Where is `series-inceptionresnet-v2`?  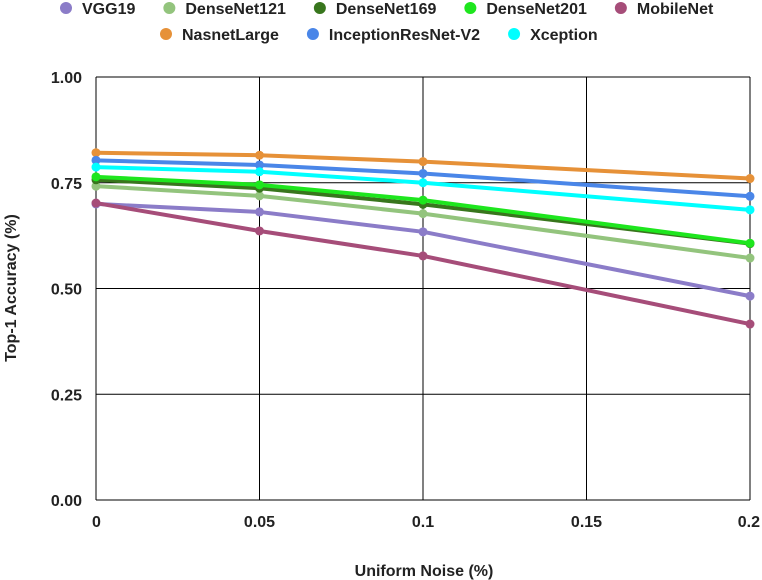
series-inceptionresnet-v2 is located at coordinates (423, 178).